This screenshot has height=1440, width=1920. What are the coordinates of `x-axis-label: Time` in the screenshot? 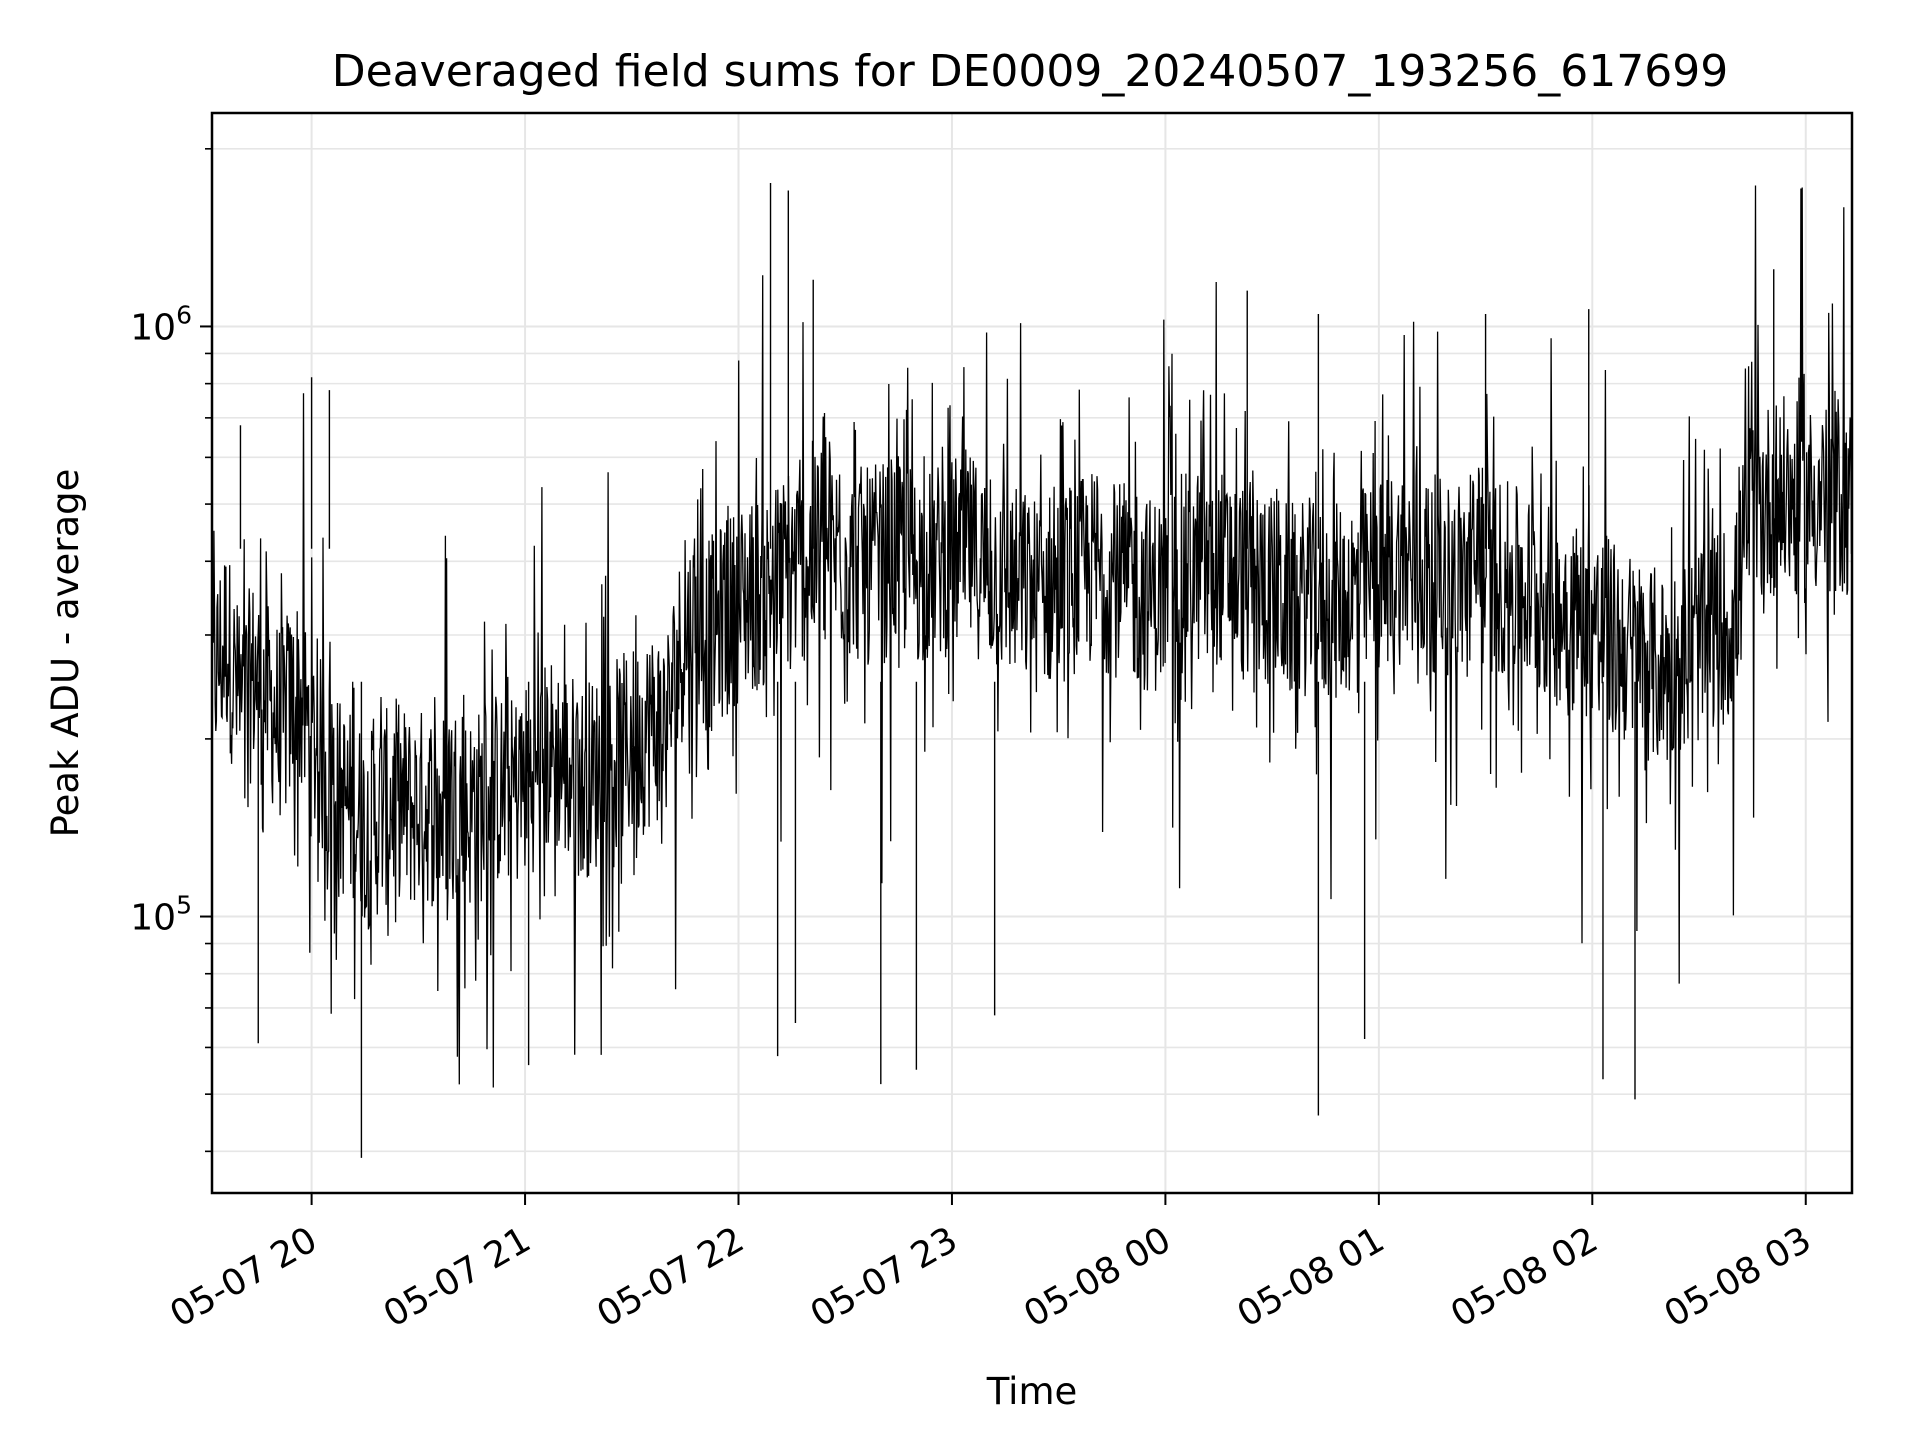 It's located at (1032, 1391).